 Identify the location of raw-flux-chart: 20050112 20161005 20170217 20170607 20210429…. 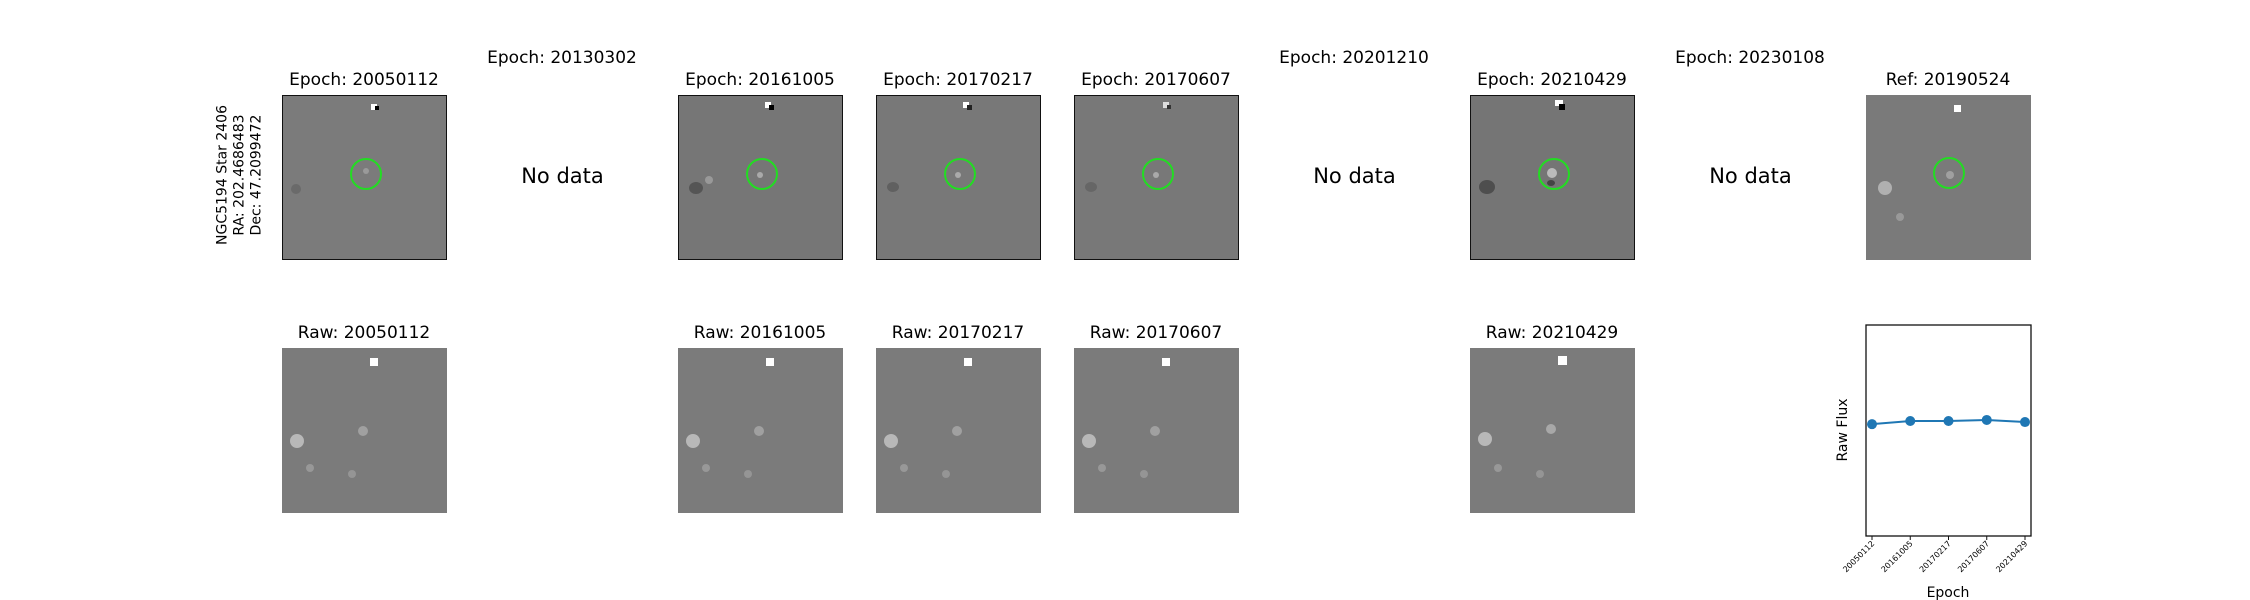
(1933, 462).